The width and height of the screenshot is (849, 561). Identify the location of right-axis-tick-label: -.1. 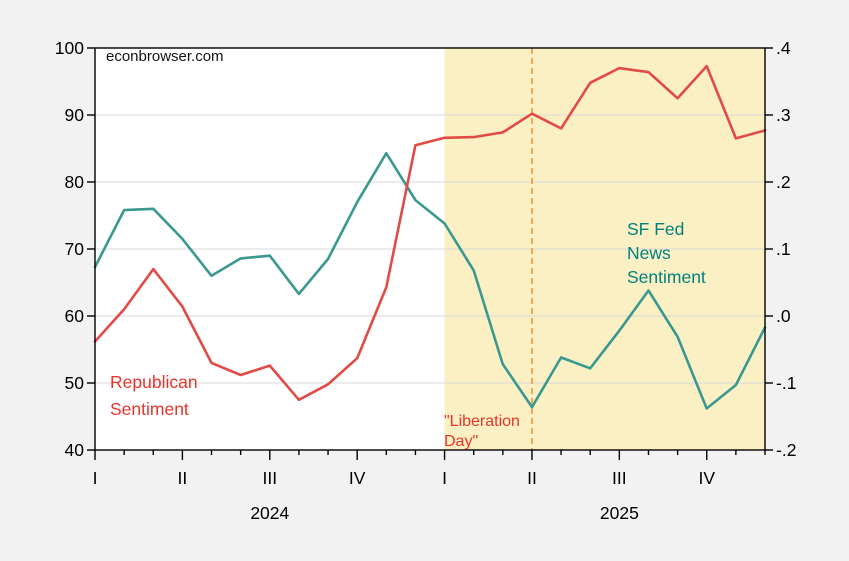
(786, 383).